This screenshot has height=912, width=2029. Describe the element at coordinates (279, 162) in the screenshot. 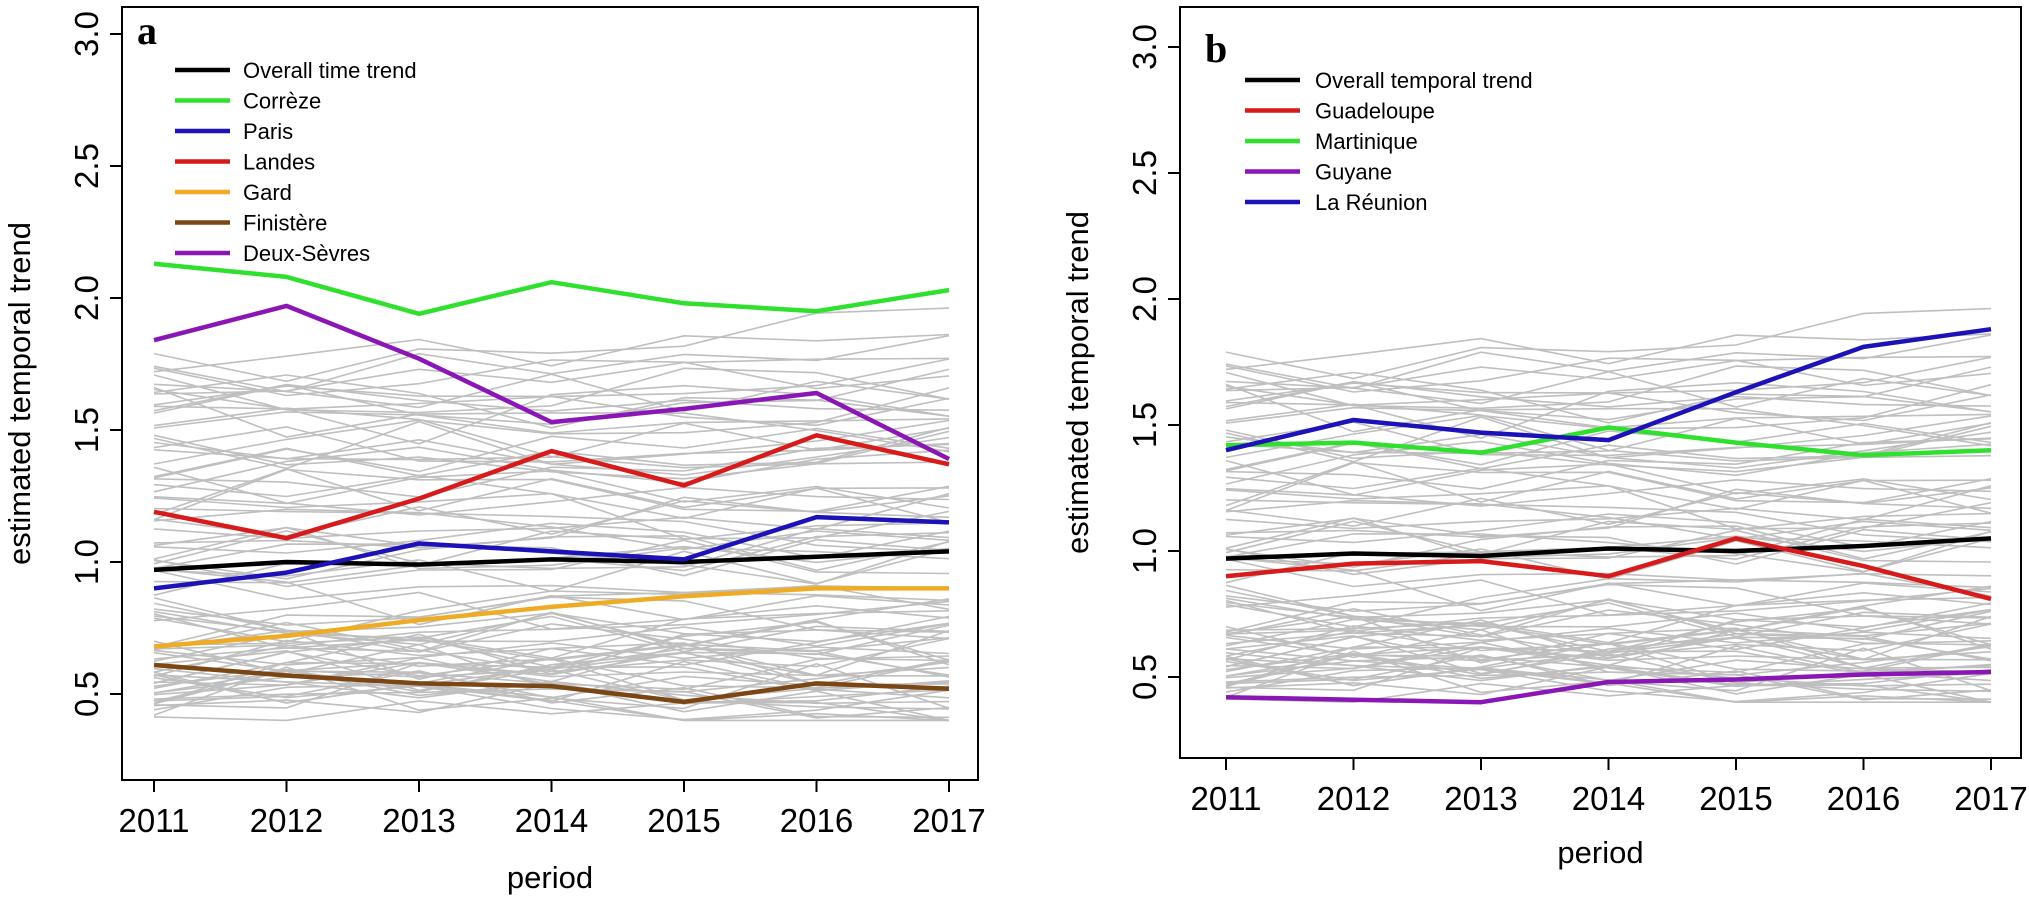

I see `legend-label: Landes` at that location.